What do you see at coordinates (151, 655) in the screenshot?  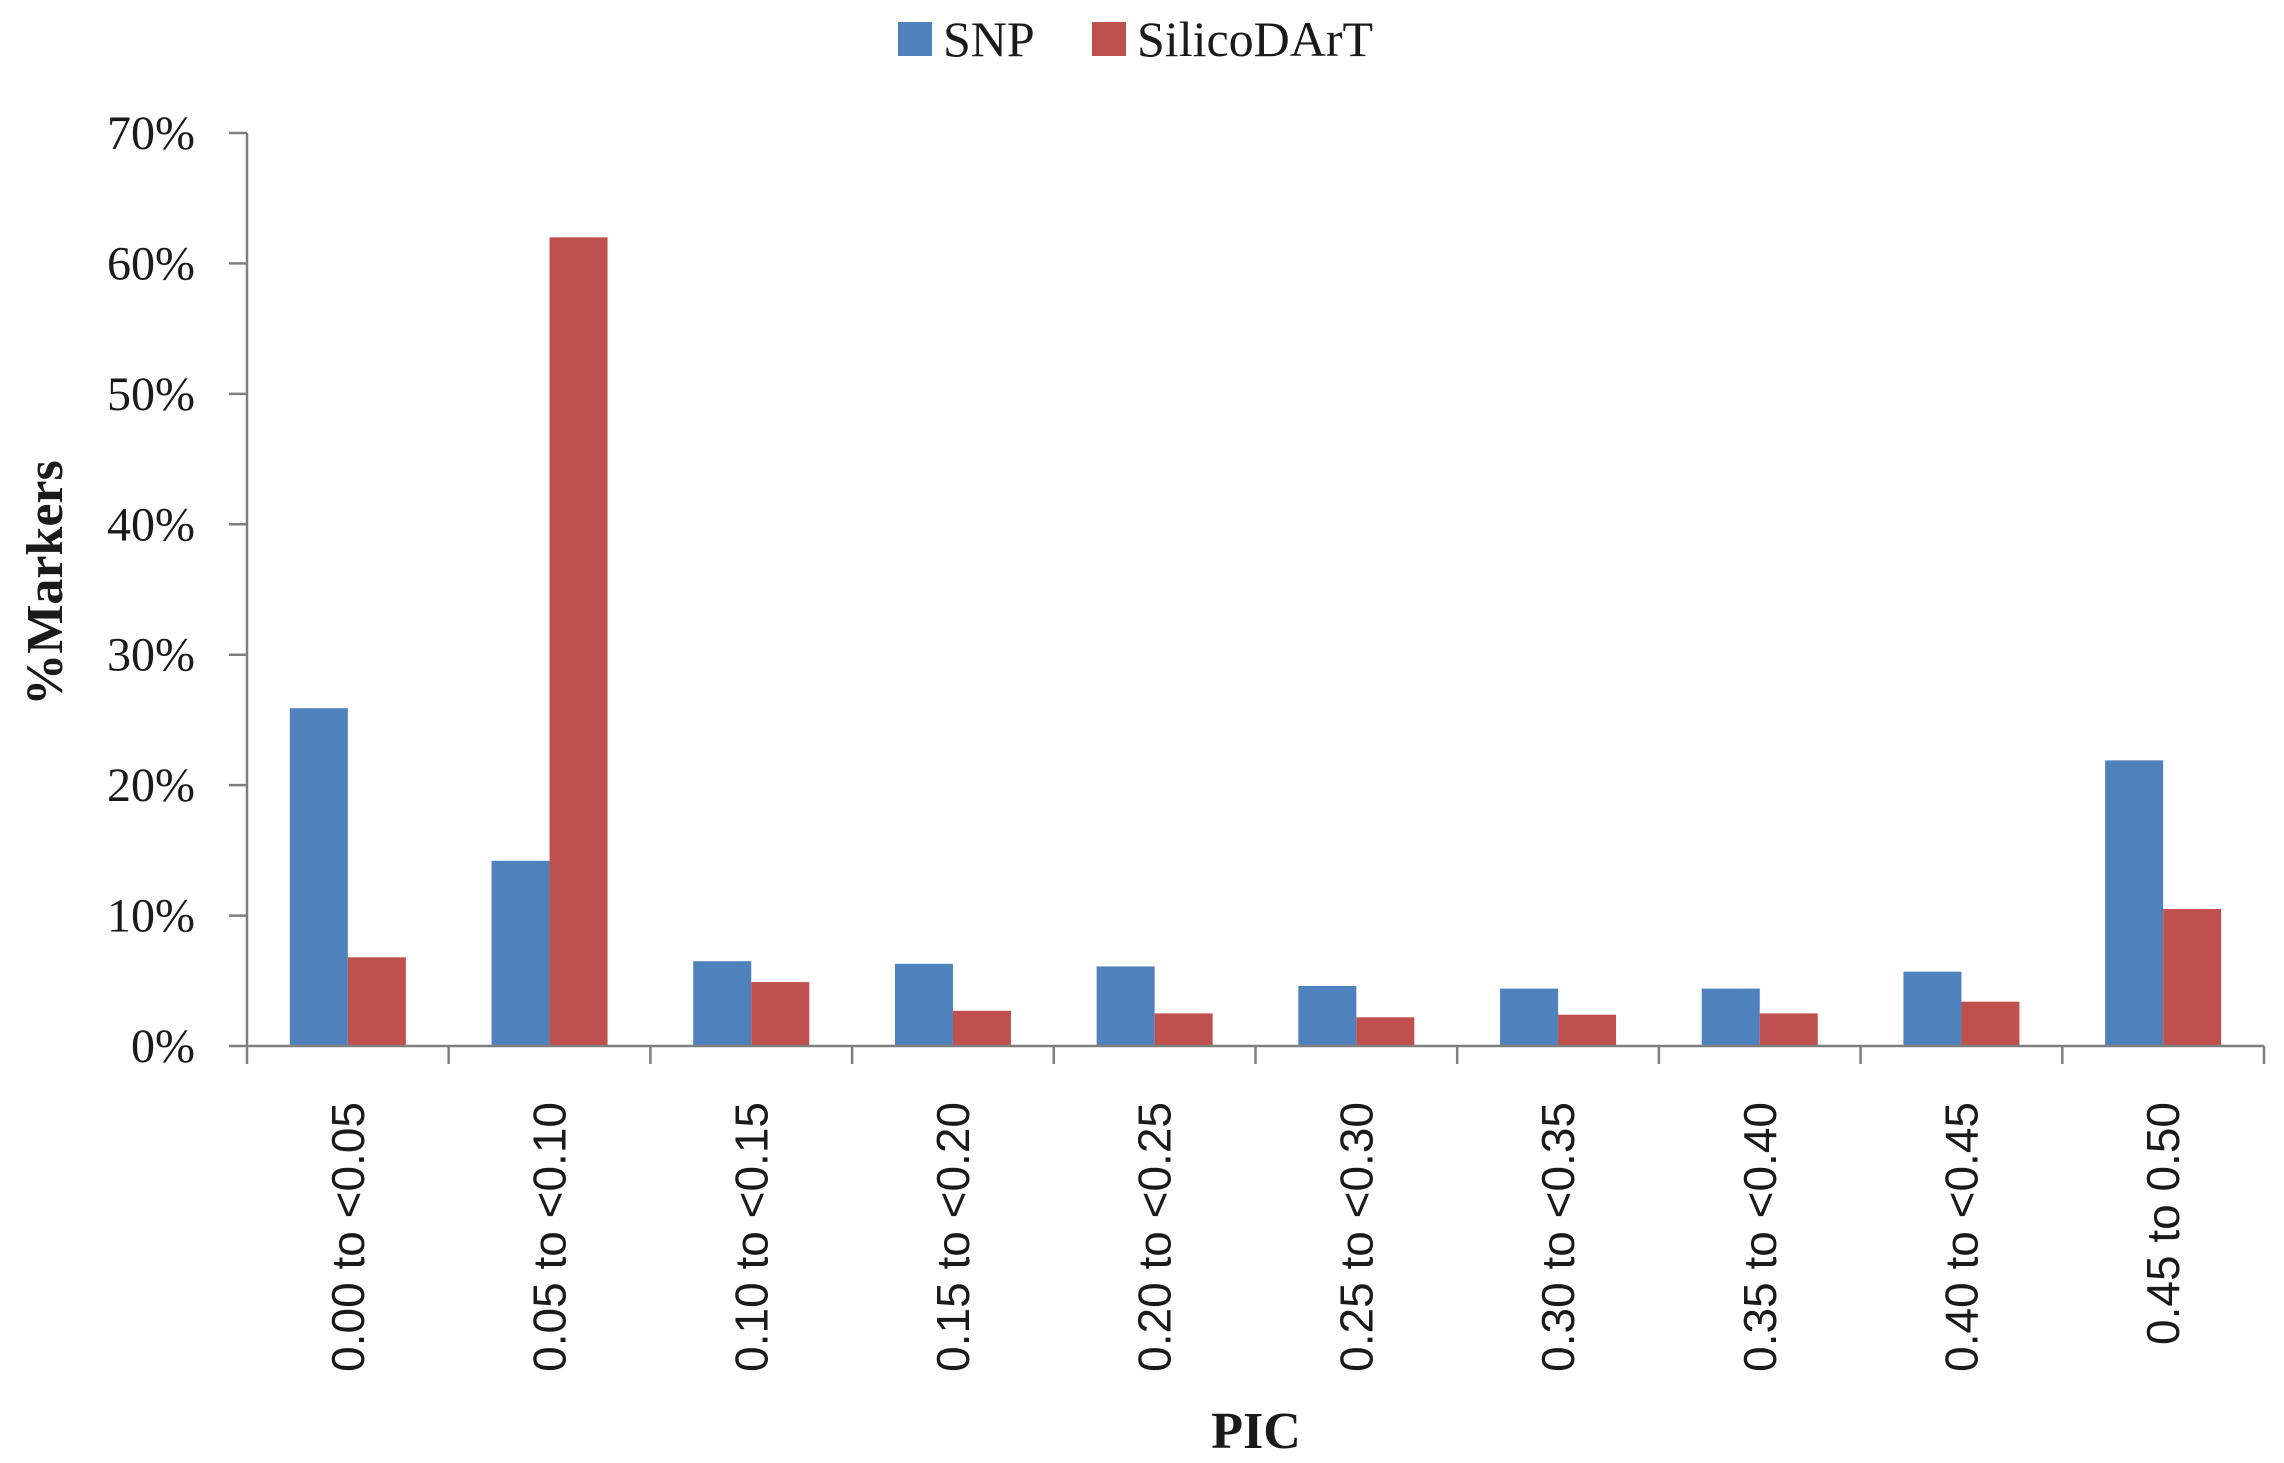 I see `y-tick-label: 30%` at bounding box center [151, 655].